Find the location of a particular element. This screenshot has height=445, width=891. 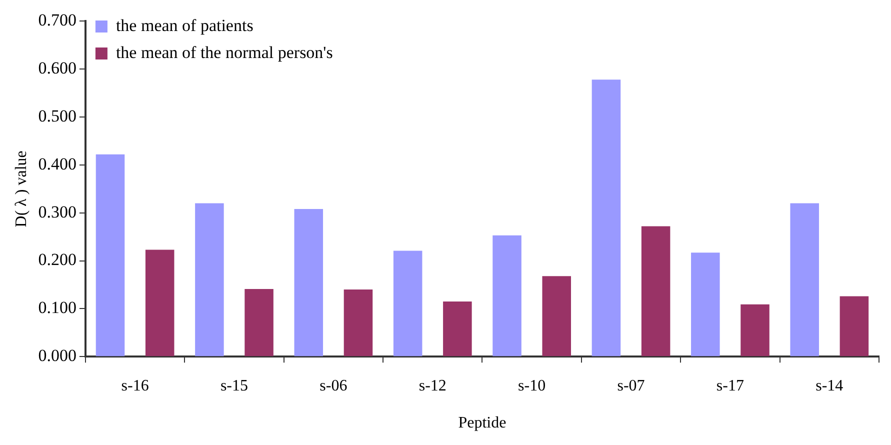

y-tick-label: 0.100 is located at coordinates (57, 308).